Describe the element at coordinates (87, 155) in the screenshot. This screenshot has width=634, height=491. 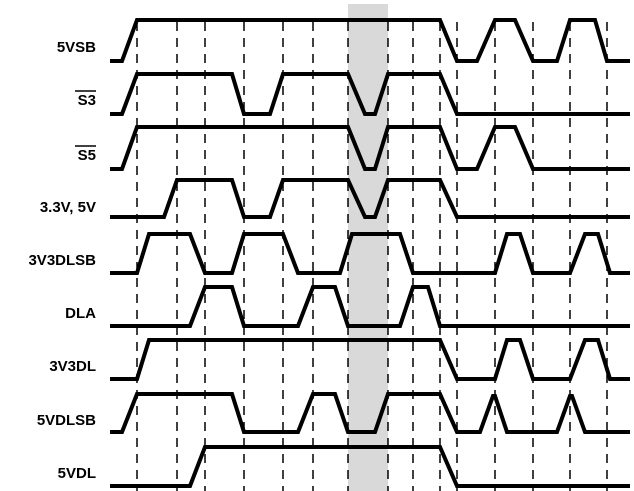
I see `signal-label-s5: S5` at that location.